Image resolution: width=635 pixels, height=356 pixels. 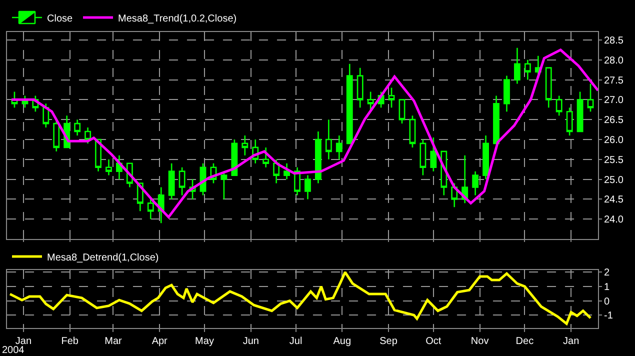 I want to click on y-tick-label: 28.0, so click(x=614, y=60).